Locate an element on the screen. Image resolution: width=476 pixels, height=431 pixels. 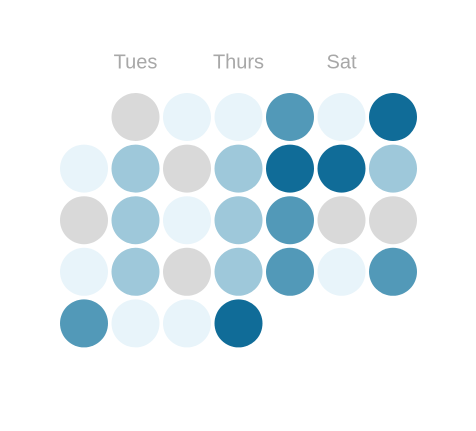
day-label: Tues is located at coordinates (136, 62).